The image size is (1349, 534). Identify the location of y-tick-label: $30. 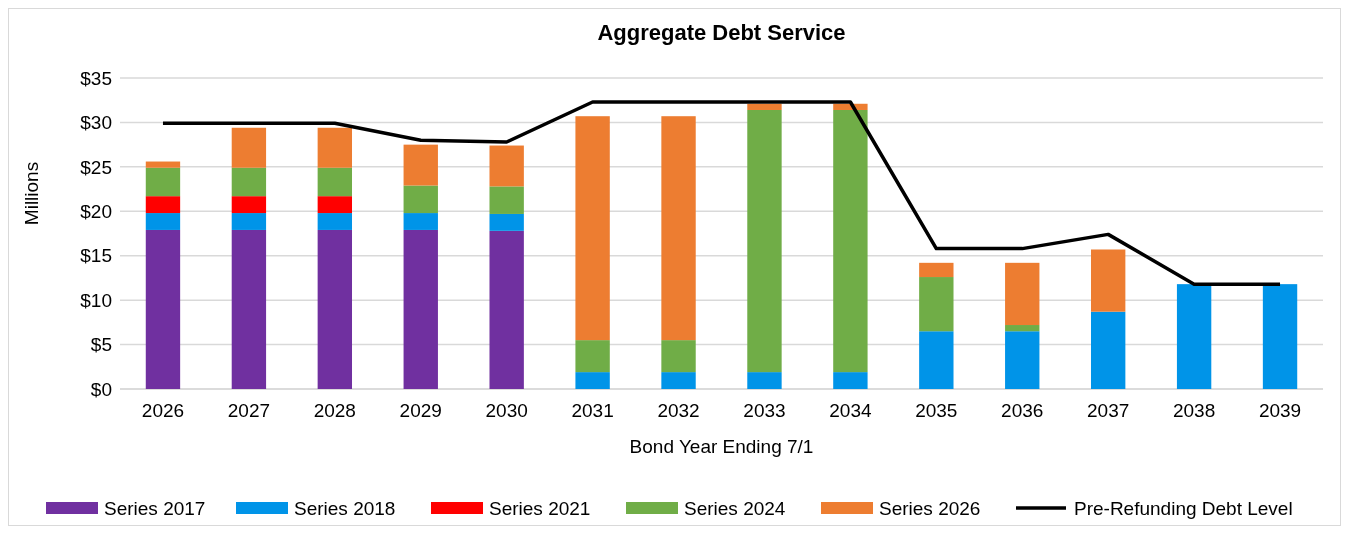
(96, 123).